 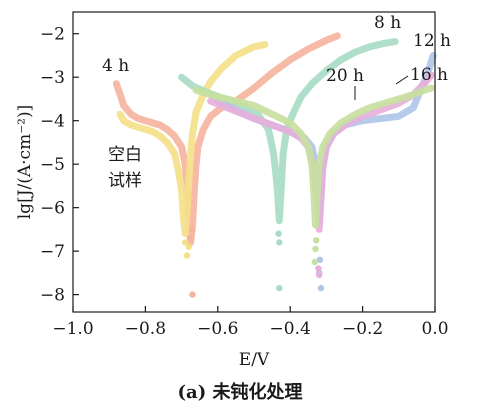 What do you see at coordinates (52, 78) in the screenshot?
I see `y-tick-label: −3` at bounding box center [52, 78].